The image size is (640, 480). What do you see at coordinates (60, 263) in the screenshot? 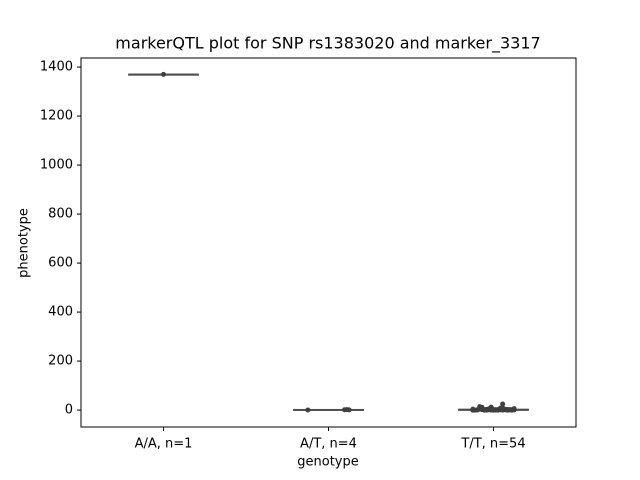
I see `y-tick-label: 600` at bounding box center [60, 263].